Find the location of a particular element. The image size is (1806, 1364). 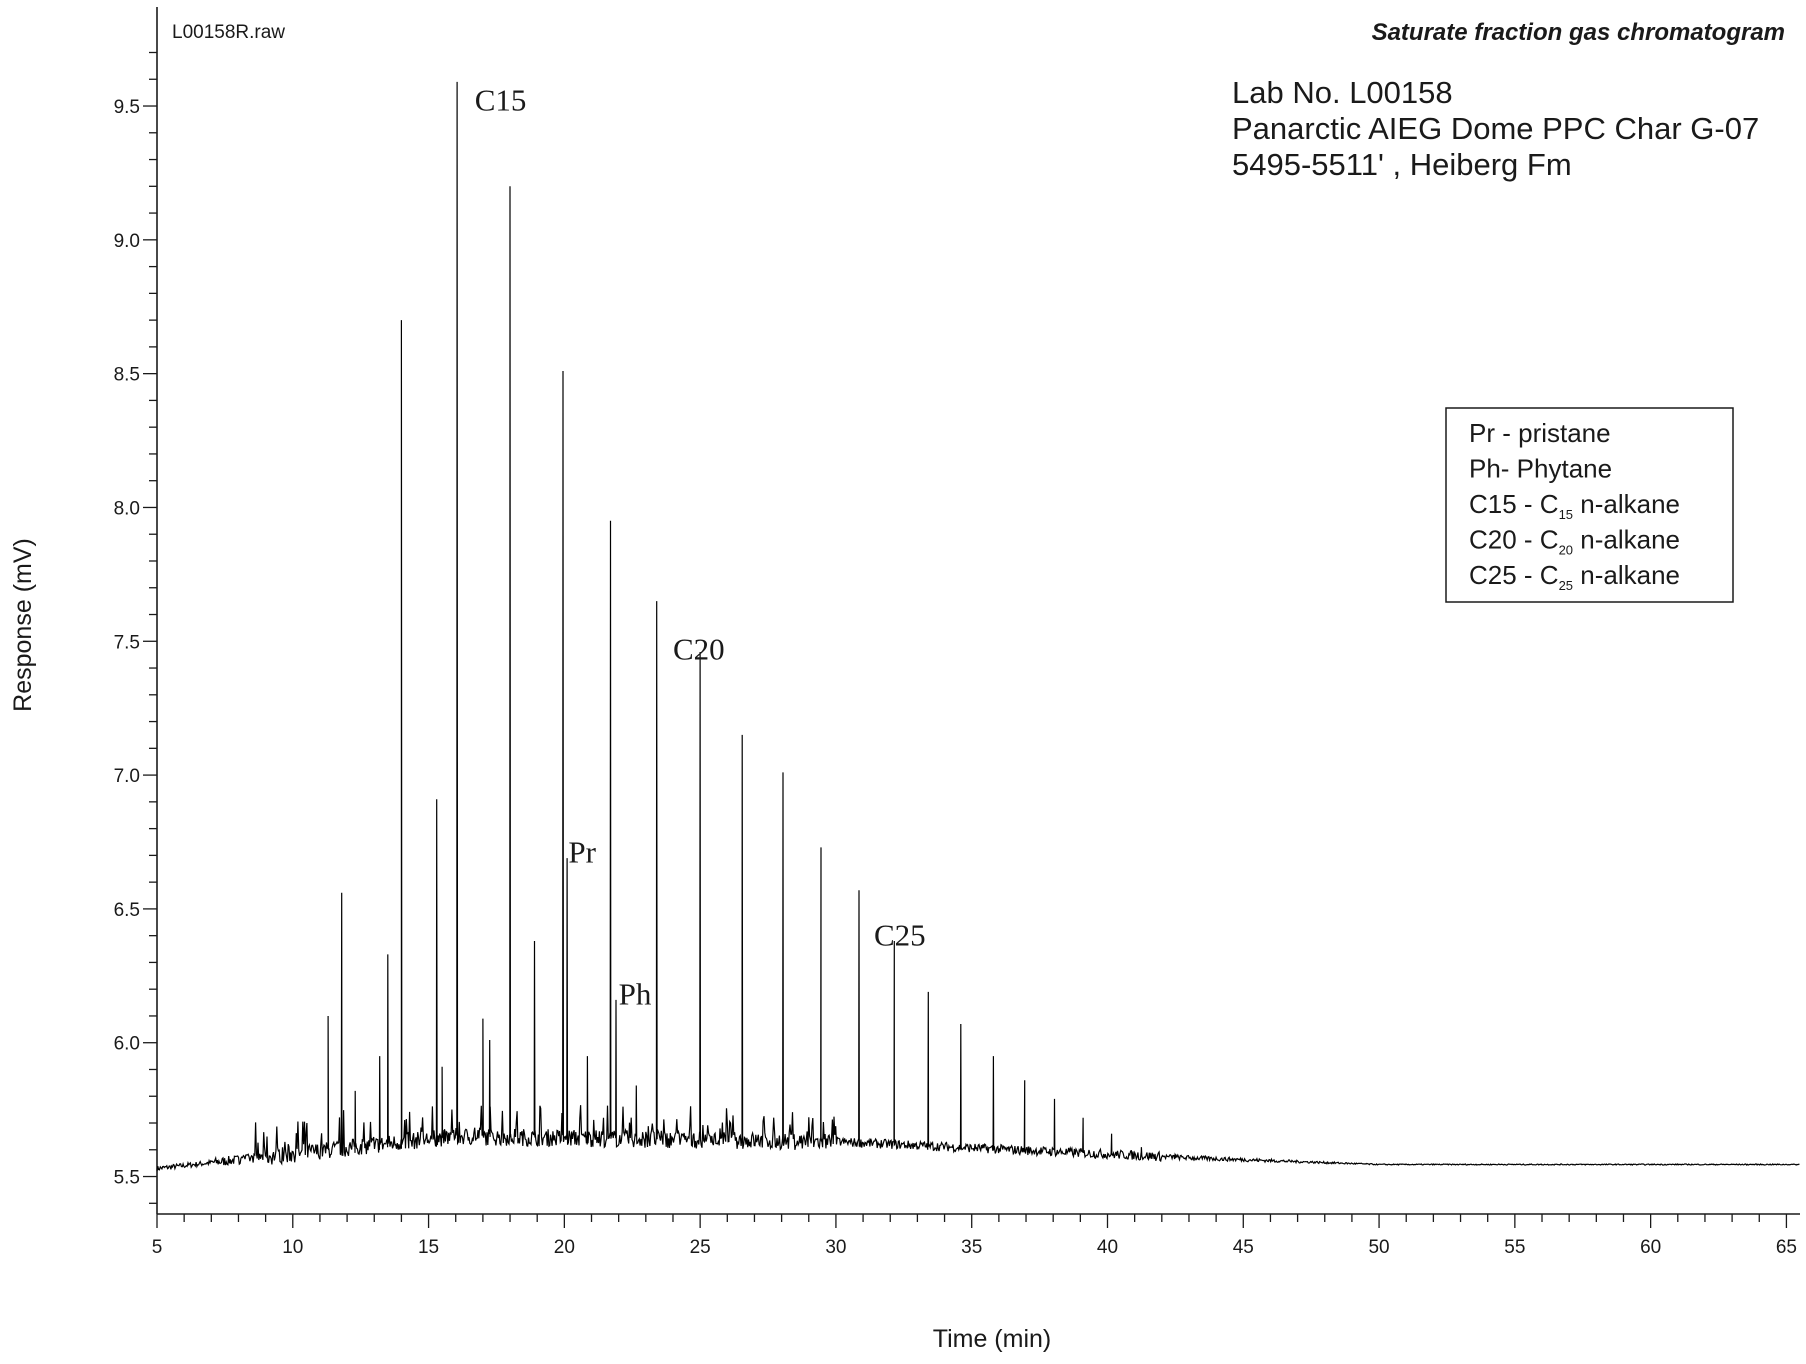

legend-item-code: C20 - C is located at coordinates (1514, 540).